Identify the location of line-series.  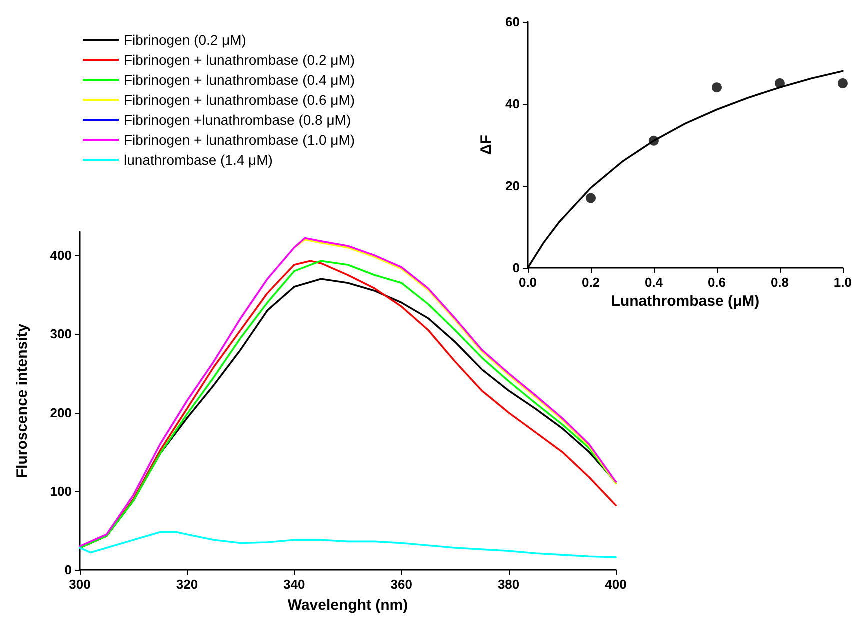
(348, 544).